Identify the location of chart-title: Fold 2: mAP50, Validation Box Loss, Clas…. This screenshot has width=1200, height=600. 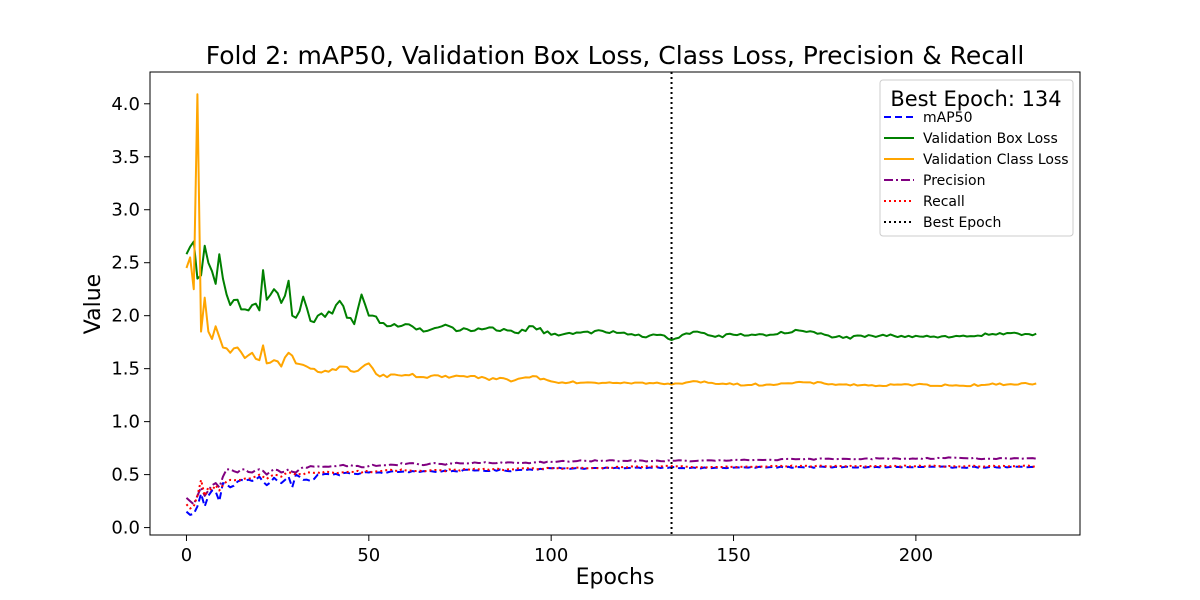
(615, 55).